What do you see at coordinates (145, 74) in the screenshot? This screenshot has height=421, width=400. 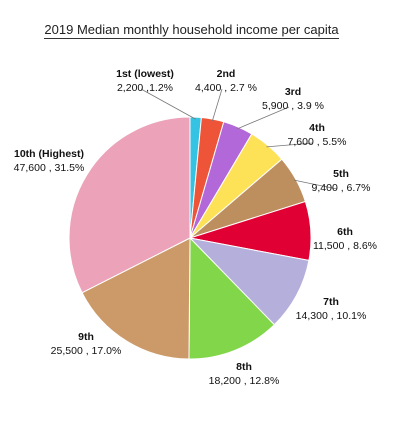 I see `slice-name-1st-lowest: 1st (lowest)` at bounding box center [145, 74].